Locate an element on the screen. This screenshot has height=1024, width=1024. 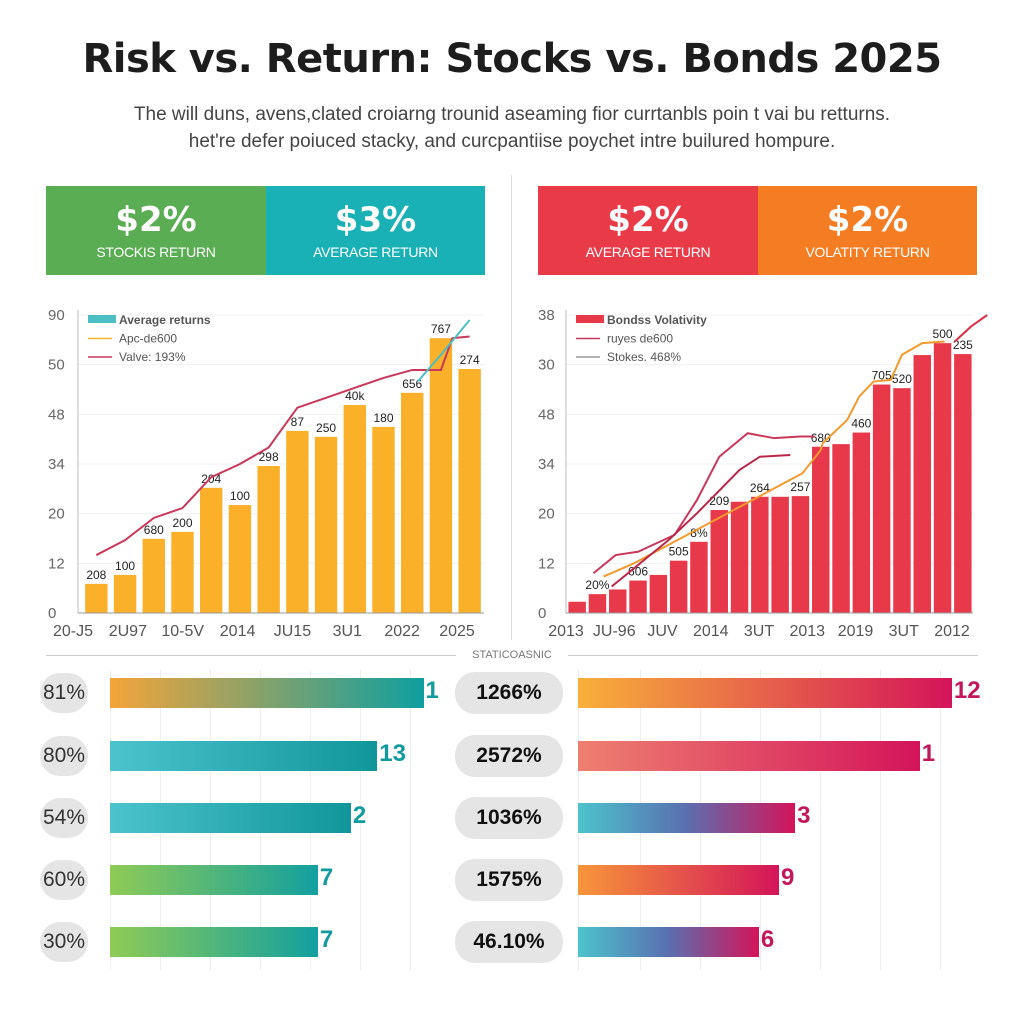
percent-pill: 1036% is located at coordinates (509, 818).